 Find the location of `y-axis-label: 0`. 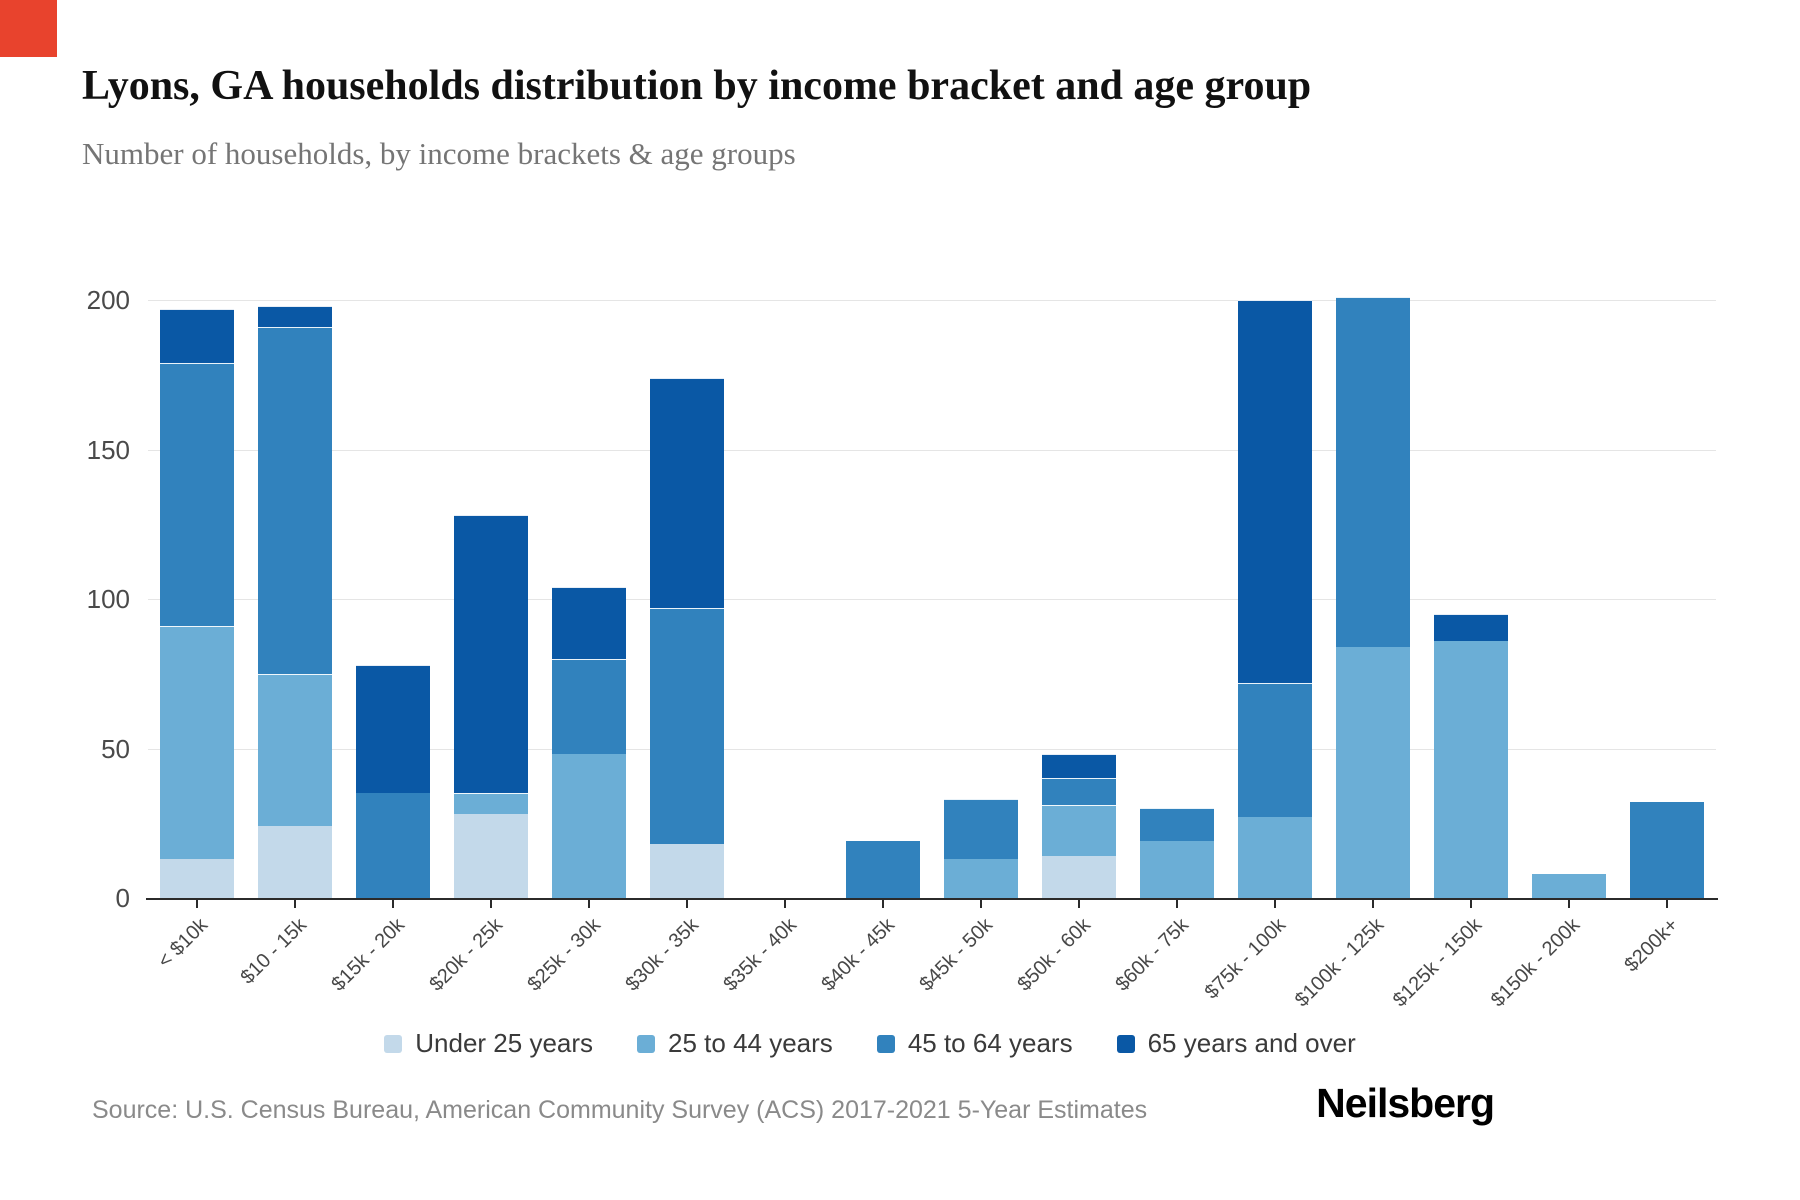

y-axis-label: 0 is located at coordinates (122, 898).